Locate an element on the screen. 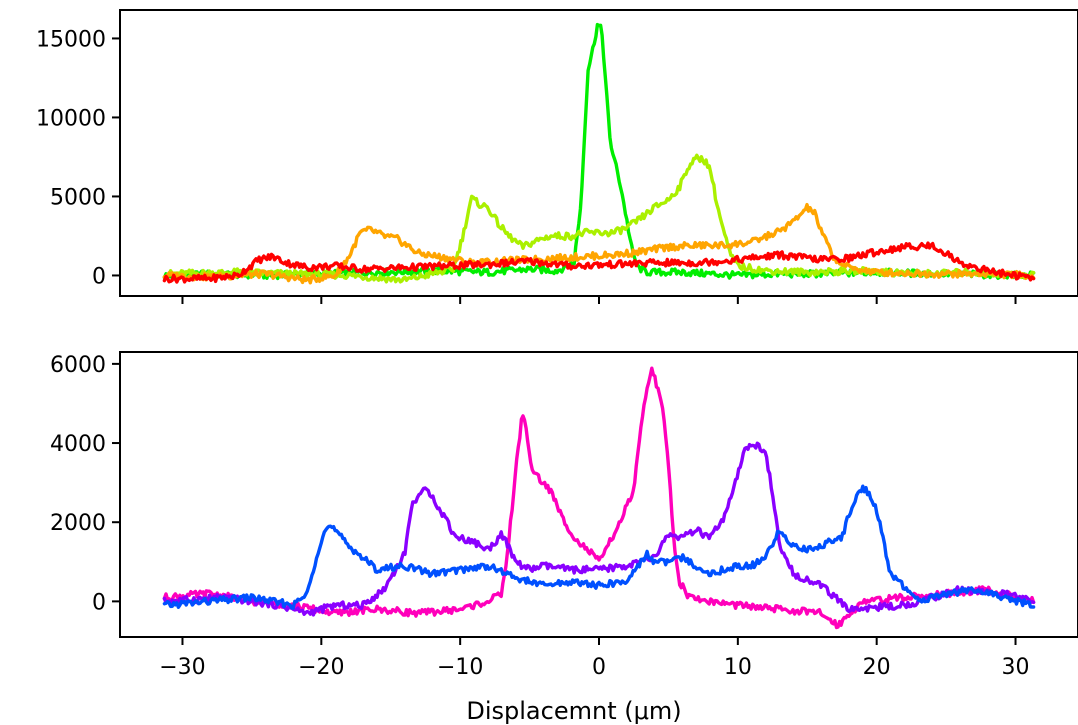 Image resolution: width=1078 pixels, height=725 pixels. y-tick-label: 10000 is located at coordinates (71, 118).